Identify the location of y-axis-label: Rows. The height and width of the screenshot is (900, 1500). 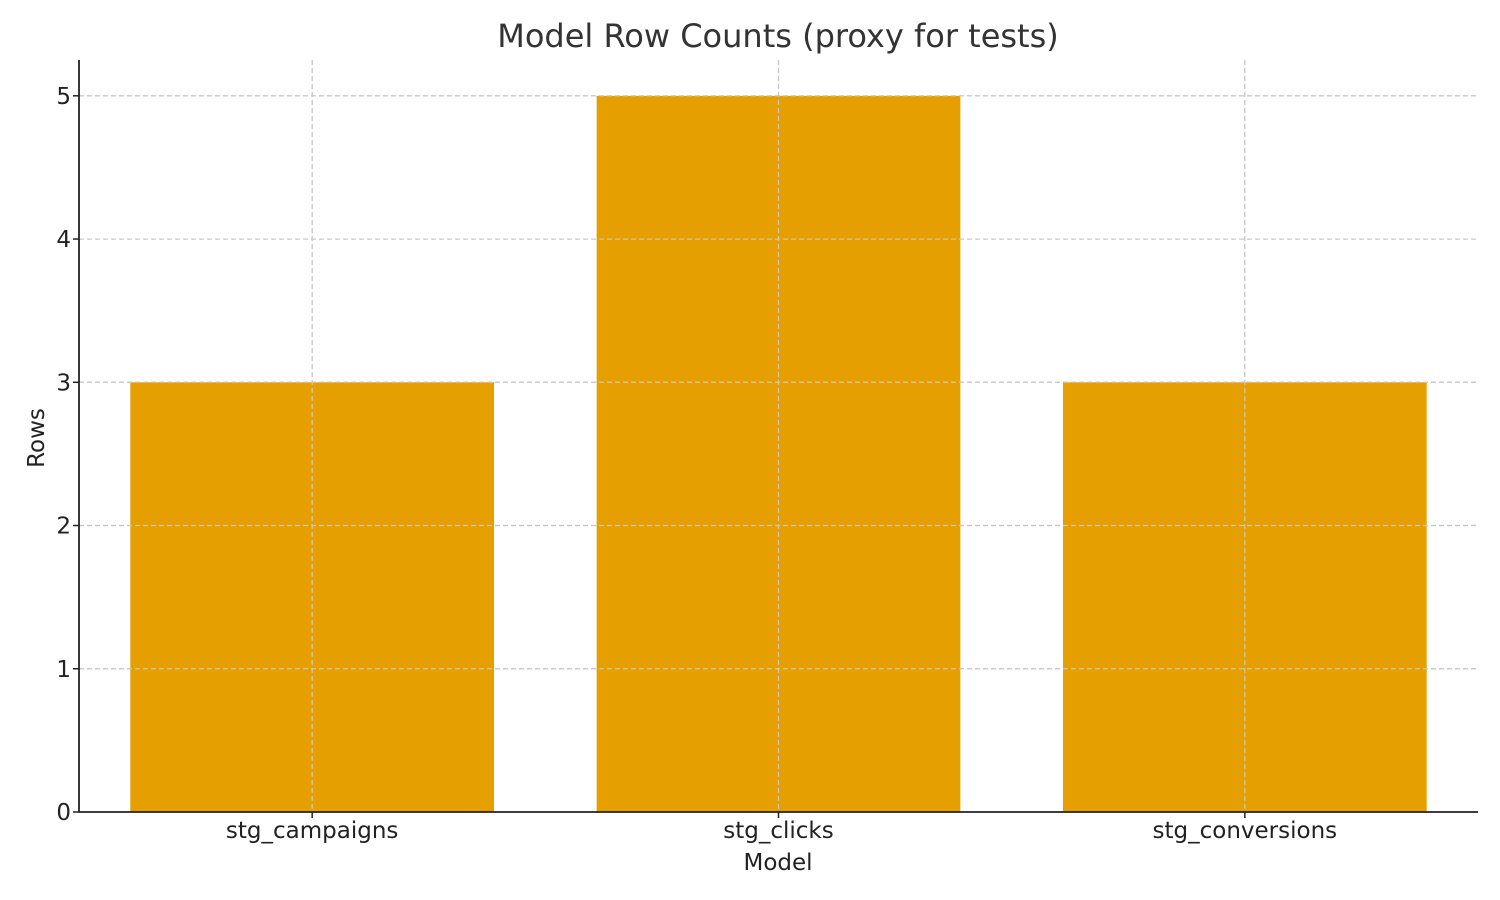
(37, 438).